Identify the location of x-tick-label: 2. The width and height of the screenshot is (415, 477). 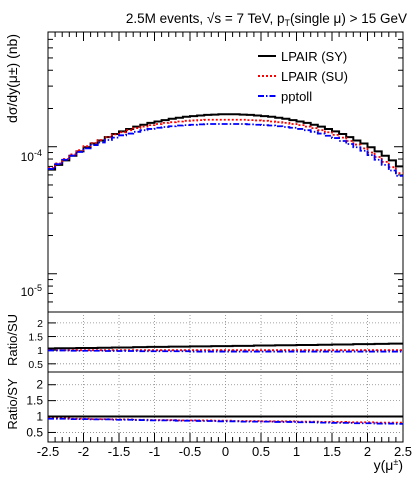
(367, 451).